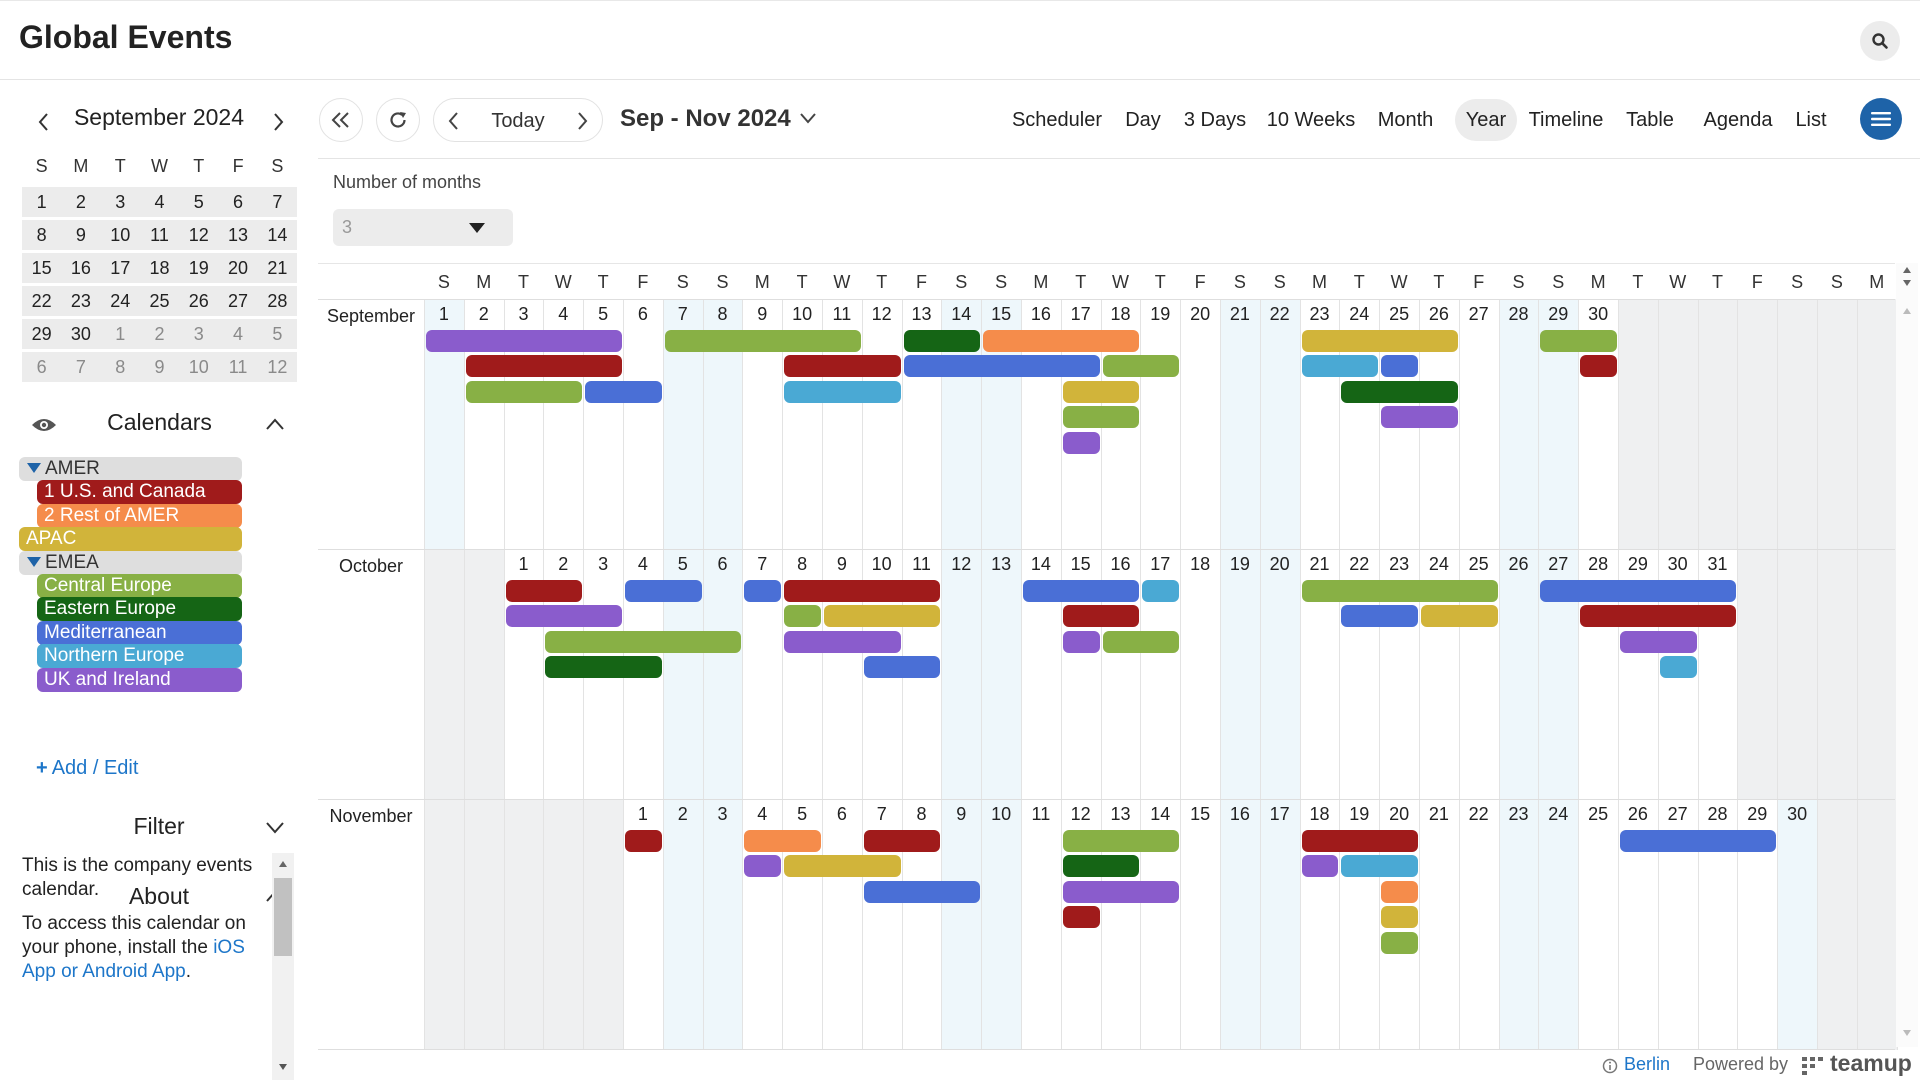  What do you see at coordinates (159, 334) in the screenshot?
I see `mini-cal-day: 2` at bounding box center [159, 334].